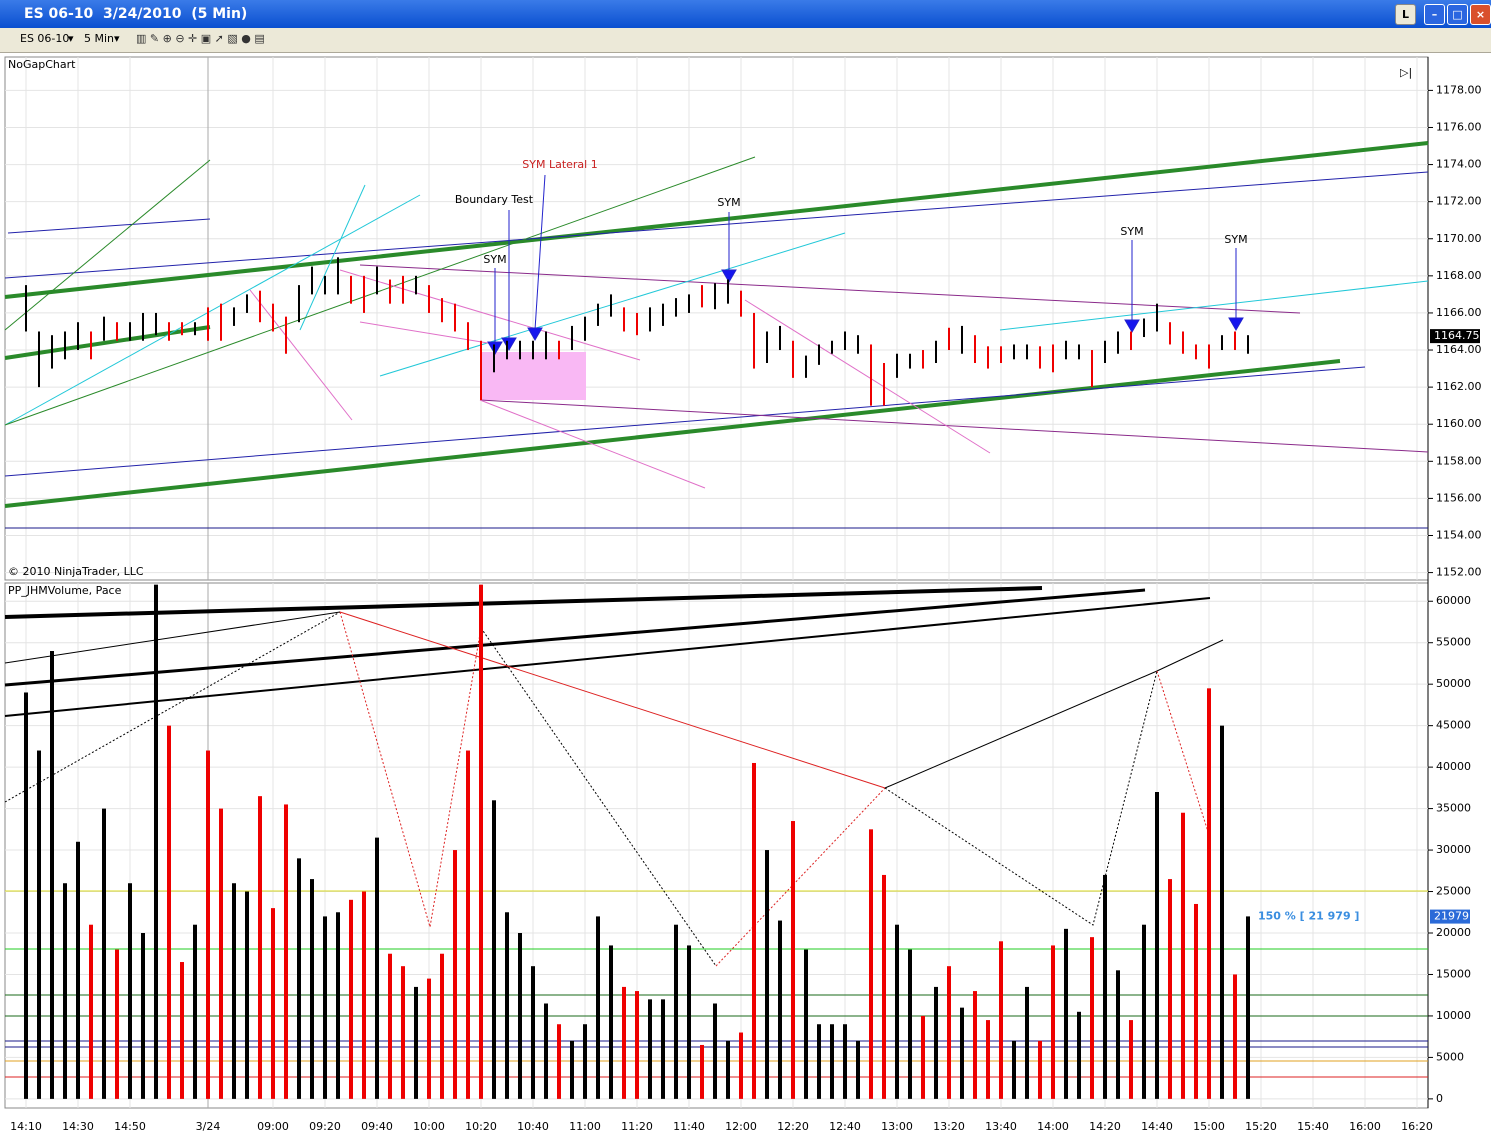  Describe the element at coordinates (429, 1126) in the screenshot. I see `x-tick-label: 10:00` at that location.